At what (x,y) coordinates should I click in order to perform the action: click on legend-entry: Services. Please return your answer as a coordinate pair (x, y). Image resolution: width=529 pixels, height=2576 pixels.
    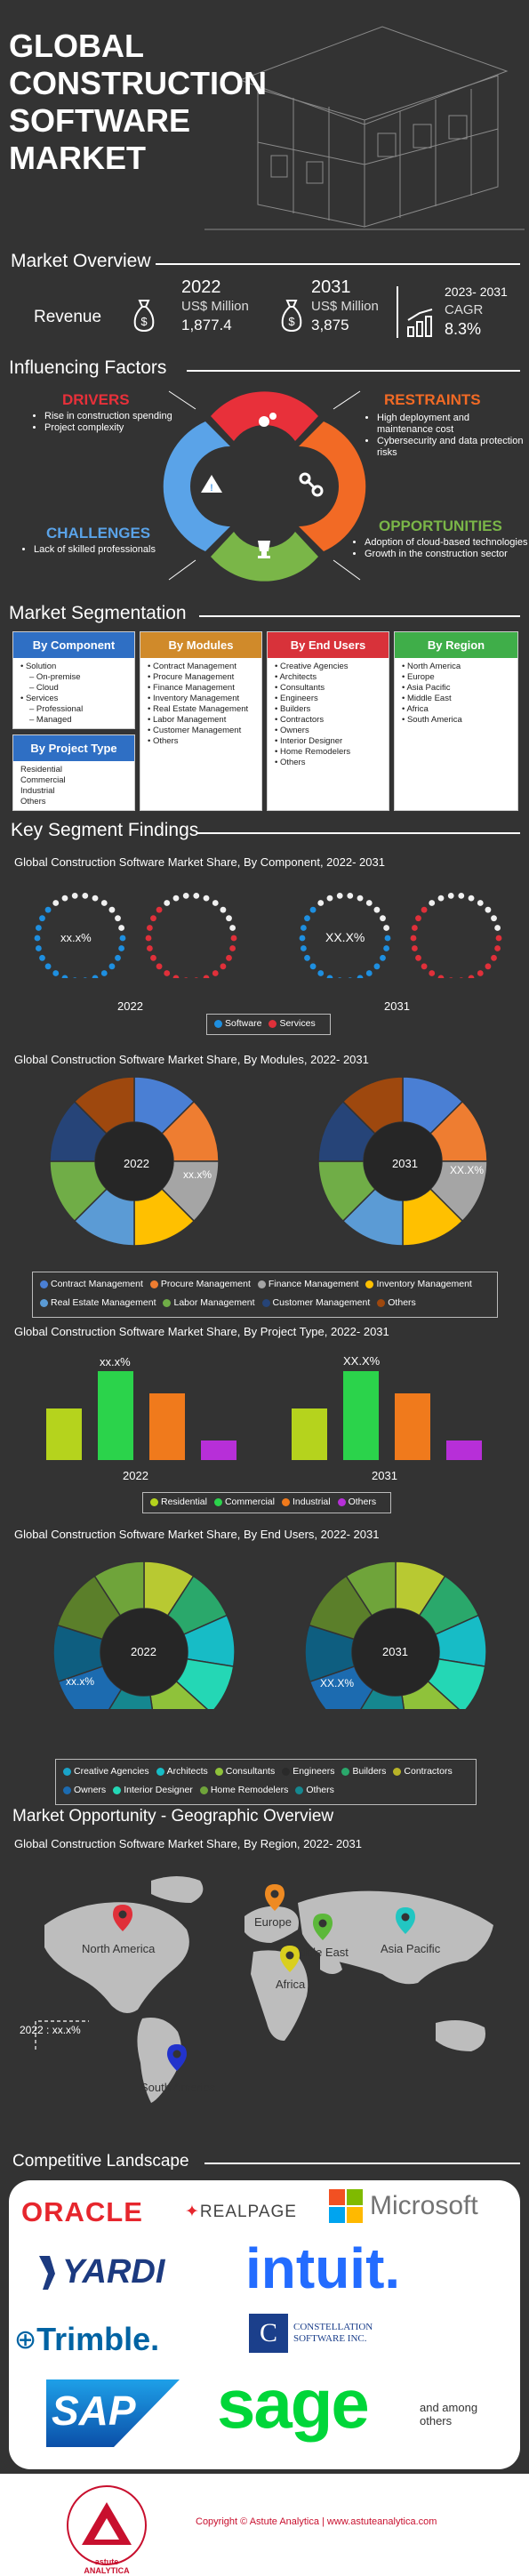
    Looking at the image, I should click on (292, 1023).